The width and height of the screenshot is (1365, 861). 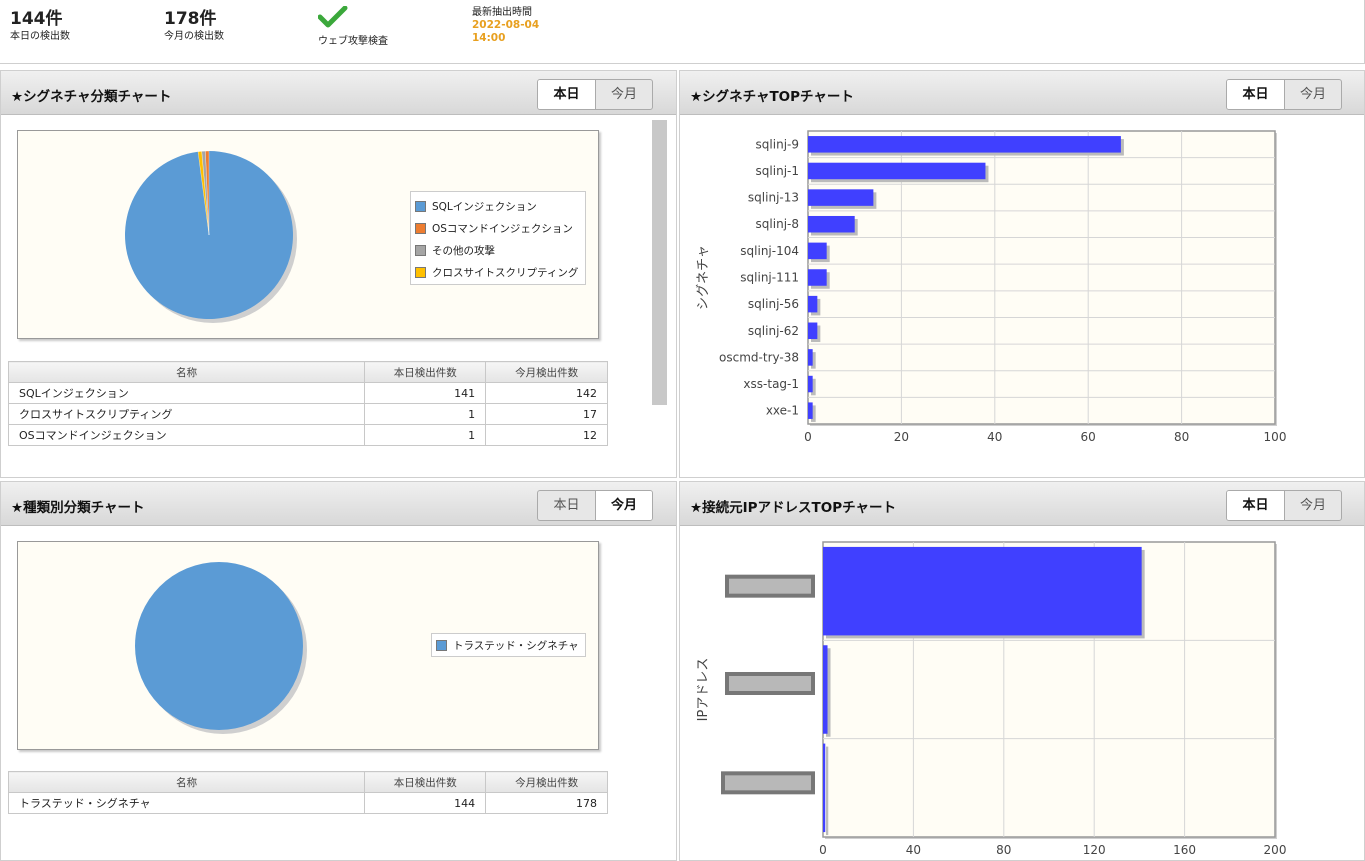 I want to click on cell-name: OSコマンドインジェクション, so click(x=186, y=435).